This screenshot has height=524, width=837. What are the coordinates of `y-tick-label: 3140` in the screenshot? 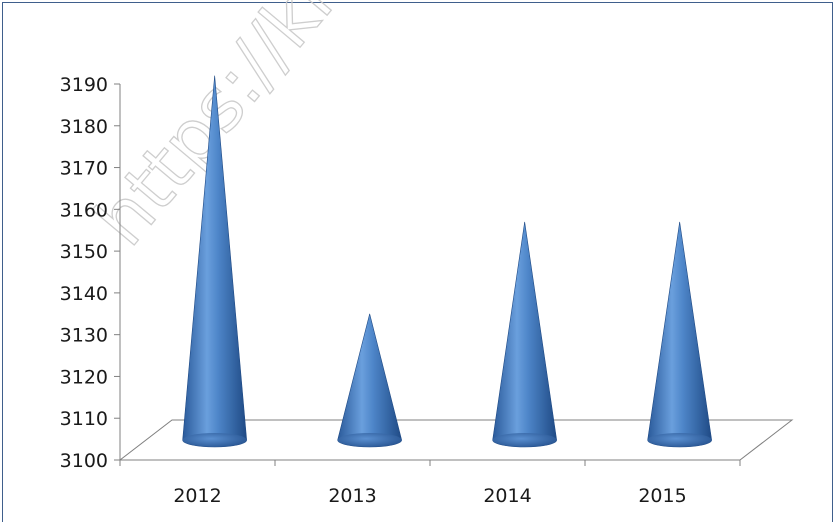 It's located at (84, 294).